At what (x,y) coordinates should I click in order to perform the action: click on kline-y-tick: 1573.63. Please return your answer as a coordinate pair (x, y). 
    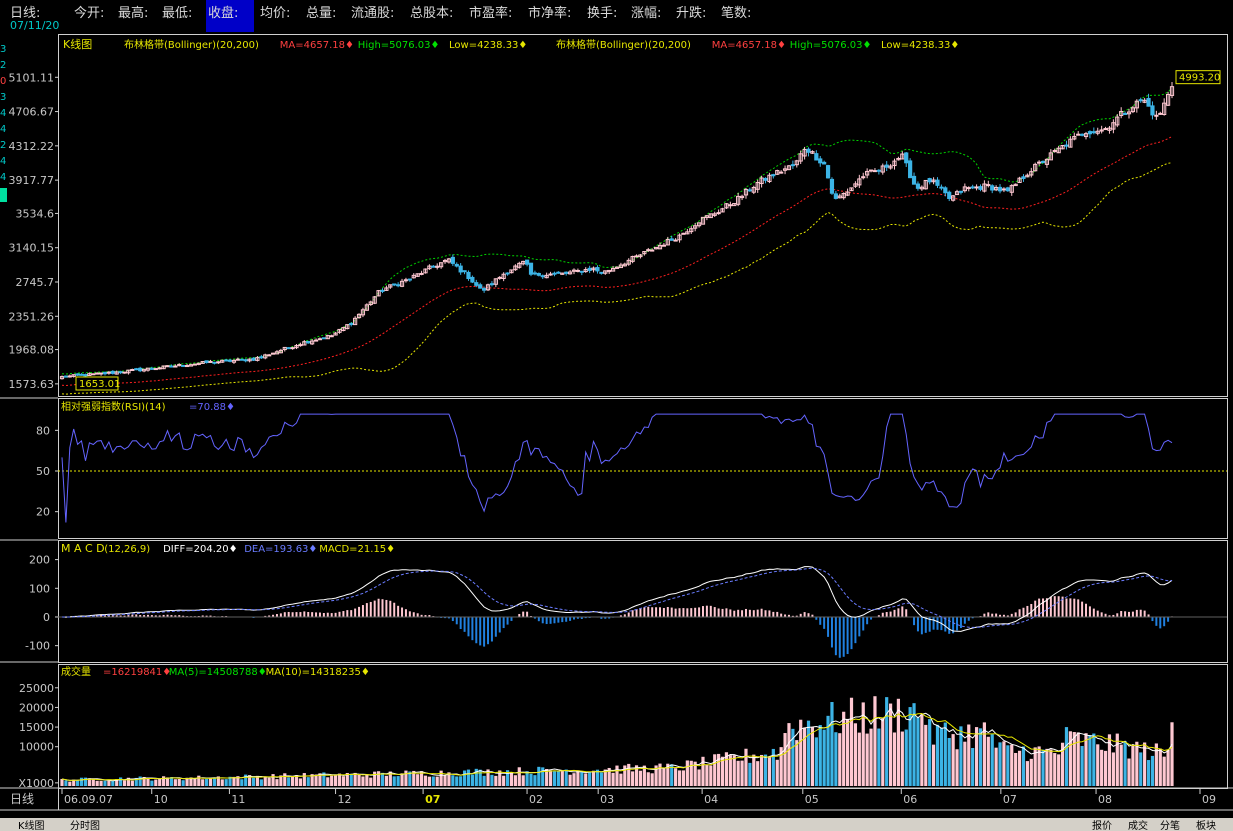
    Looking at the image, I should click on (32, 384).